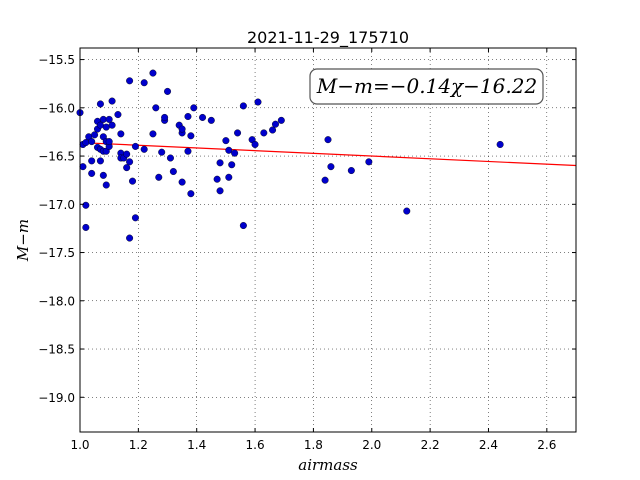 The width and height of the screenshot is (640, 480). I want to click on equation-annotation: M−m=−0.14χ−16.22, so click(426, 86).